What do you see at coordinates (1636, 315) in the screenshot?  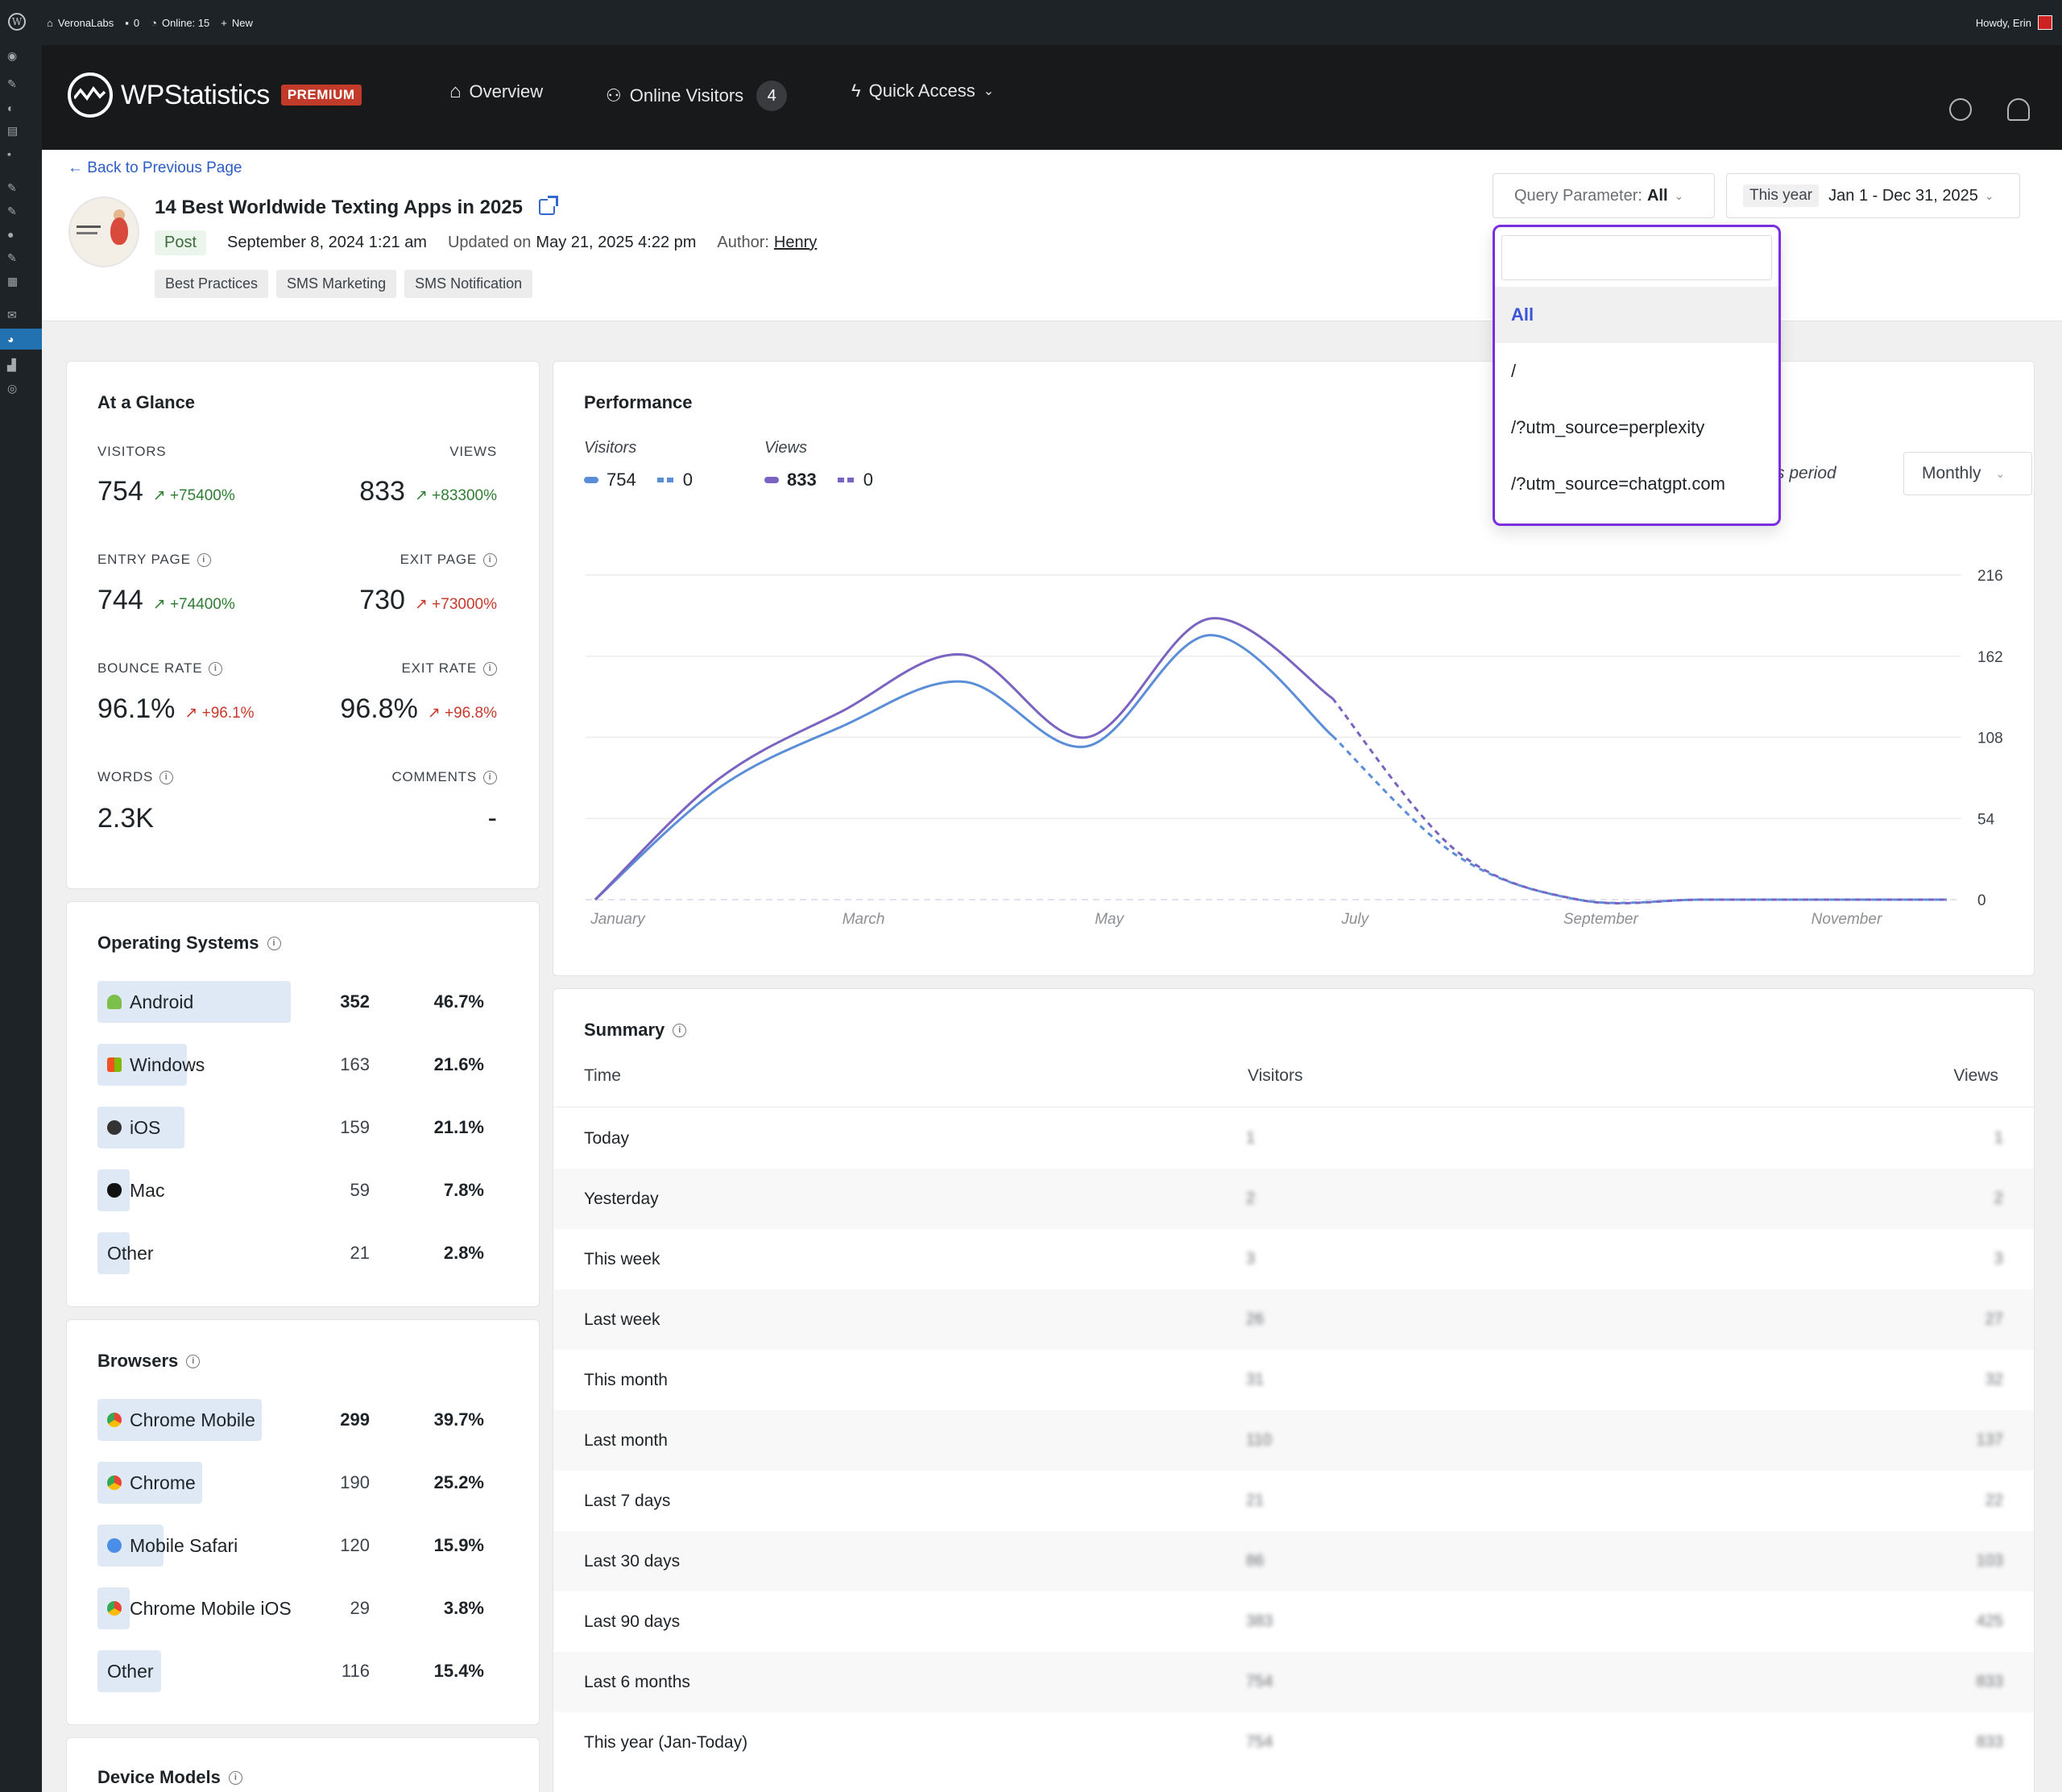 I see `query-option: All` at bounding box center [1636, 315].